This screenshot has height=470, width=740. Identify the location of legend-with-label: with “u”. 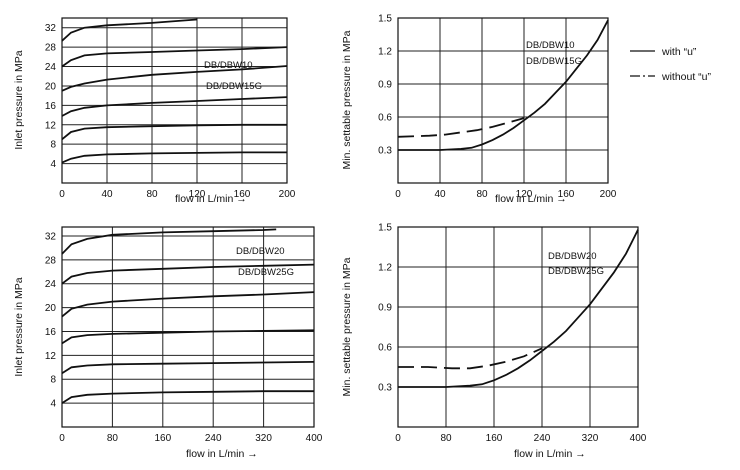
(679, 52).